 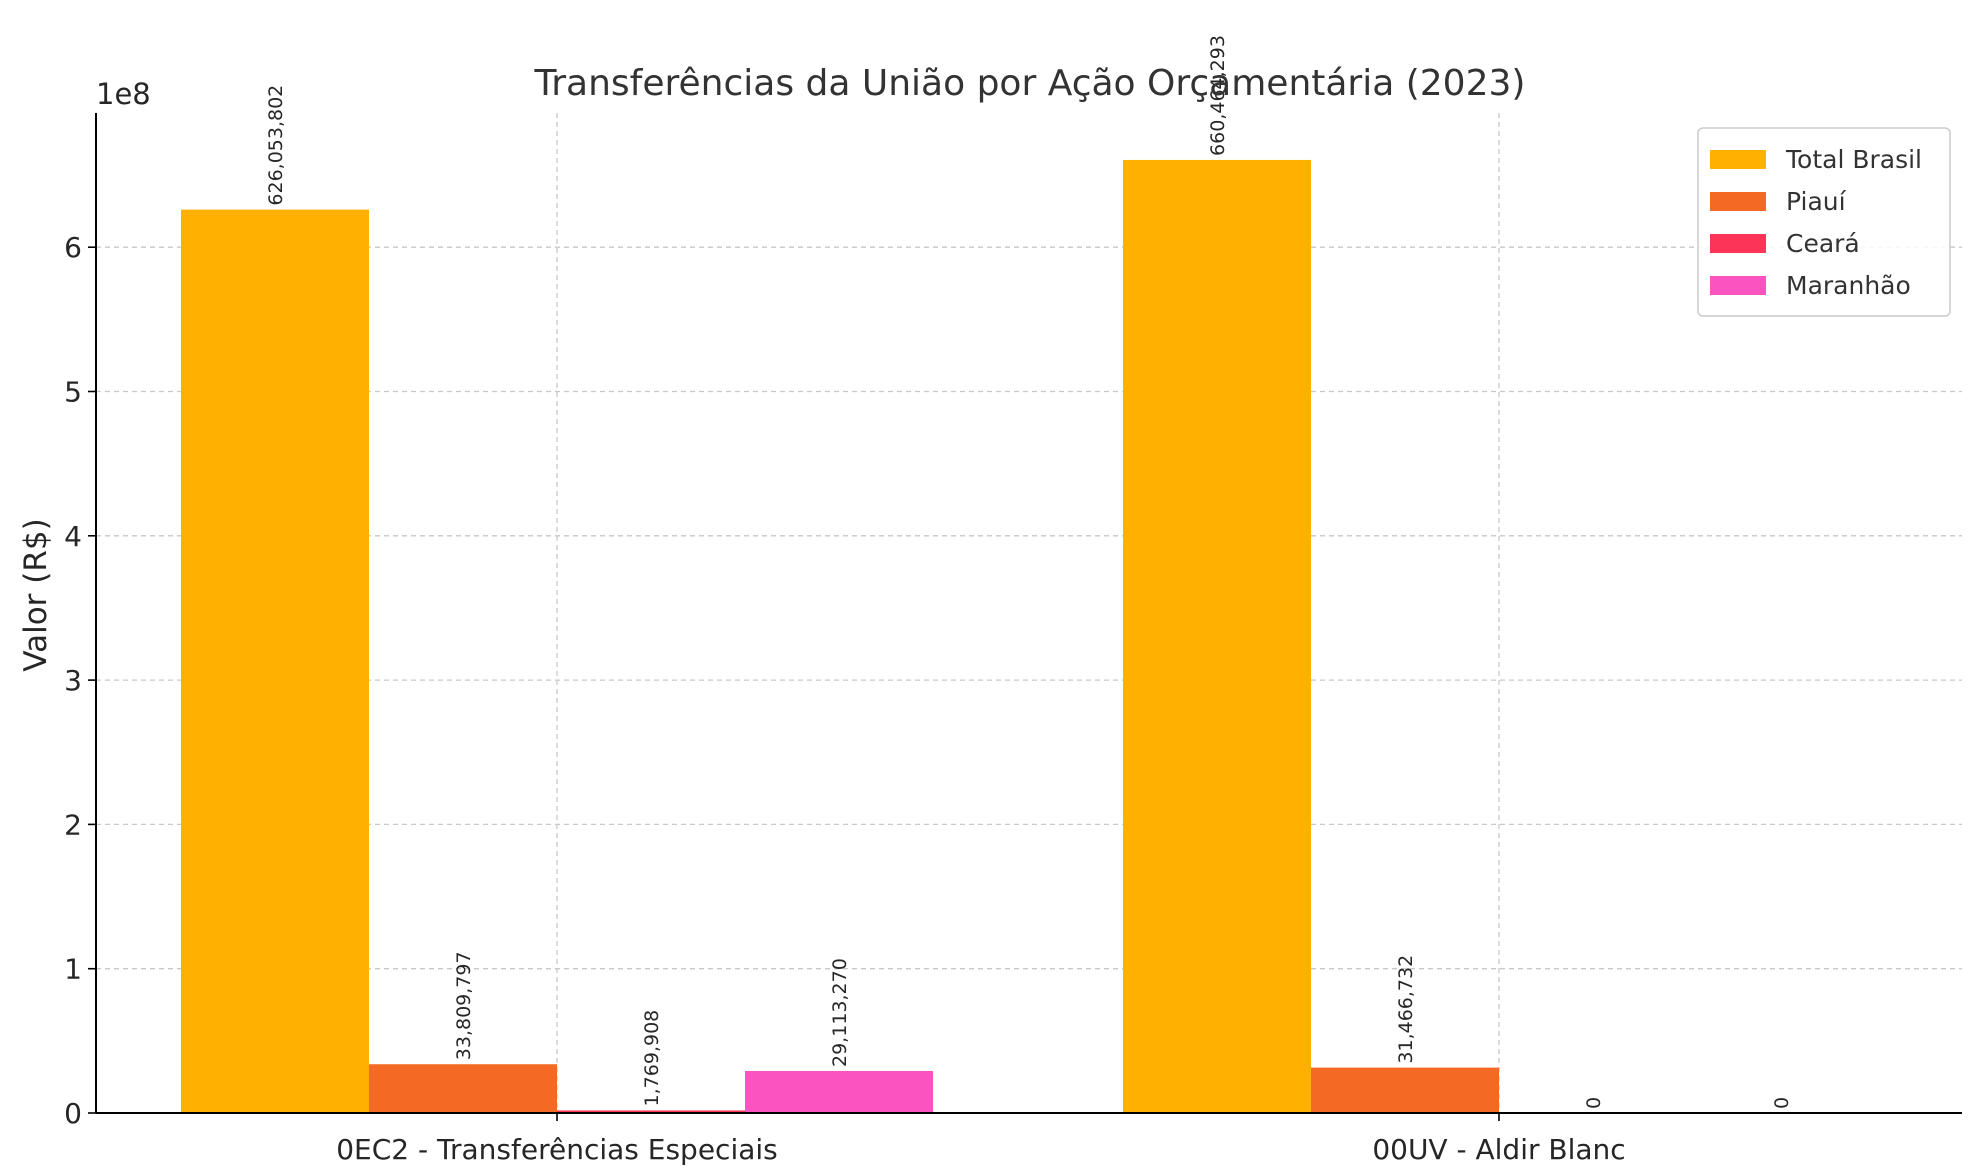 I want to click on bar-value-label: 29,113,270, so click(x=840, y=1012).